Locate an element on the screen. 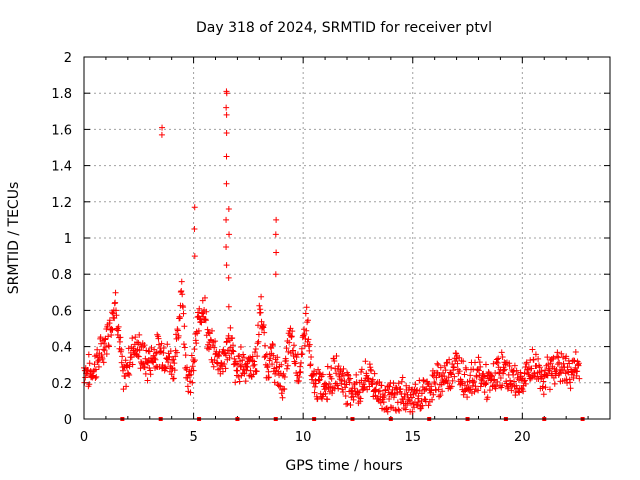 The height and width of the screenshot is (480, 640). x-tick-label: 20 is located at coordinates (522, 437).